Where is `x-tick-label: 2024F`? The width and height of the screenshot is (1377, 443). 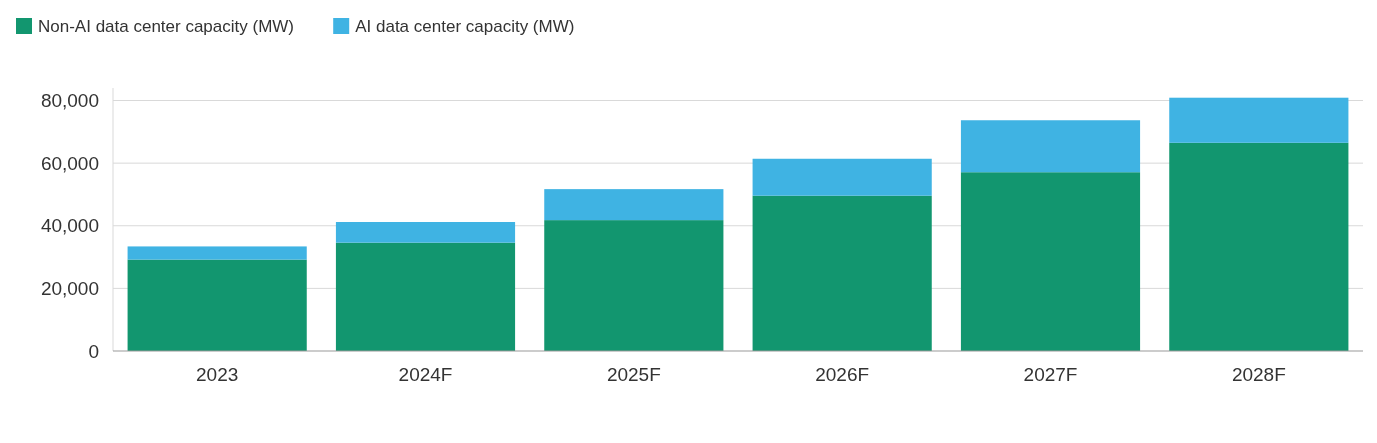 x-tick-label: 2024F is located at coordinates (425, 374).